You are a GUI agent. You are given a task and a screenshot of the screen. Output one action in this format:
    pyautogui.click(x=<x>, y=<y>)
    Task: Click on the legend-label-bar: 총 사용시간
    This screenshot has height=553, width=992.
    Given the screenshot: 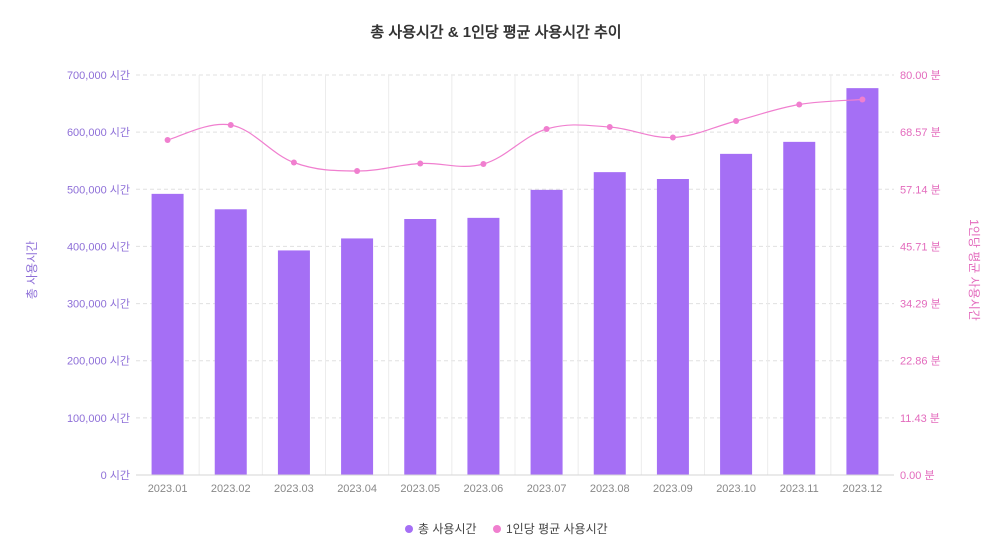 What is the action you would take?
    pyautogui.click(x=447, y=529)
    